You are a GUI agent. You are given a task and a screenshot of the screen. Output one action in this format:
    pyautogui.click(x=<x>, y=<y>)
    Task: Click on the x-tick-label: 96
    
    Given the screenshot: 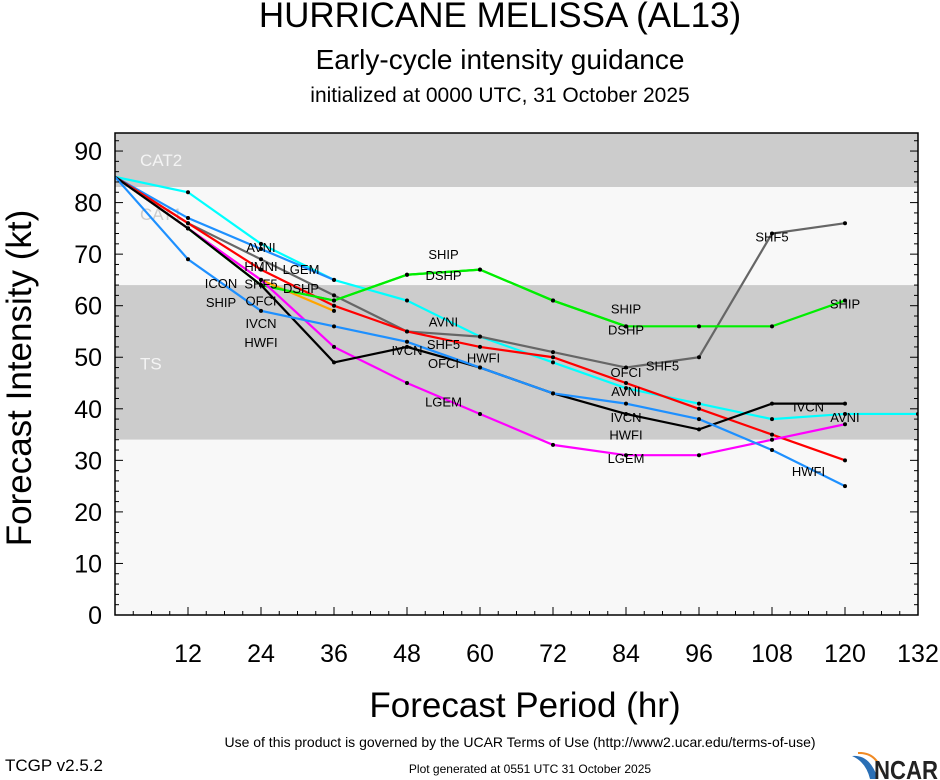 What is the action you would take?
    pyautogui.click(x=699, y=654)
    